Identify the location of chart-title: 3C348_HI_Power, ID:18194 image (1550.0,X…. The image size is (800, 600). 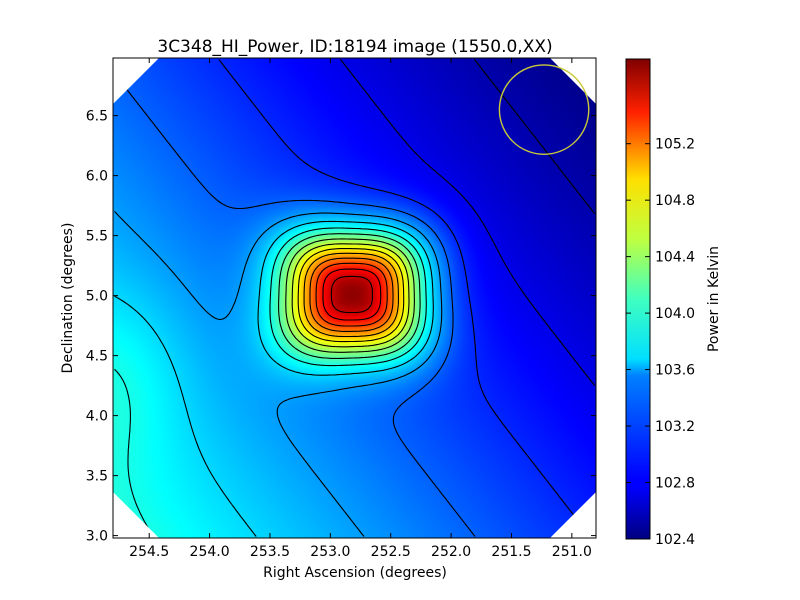
(354, 47).